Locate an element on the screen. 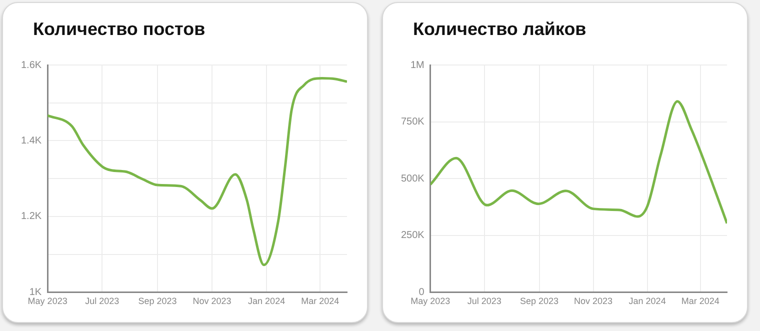  y-tick-label: 0 is located at coordinates (421, 292).